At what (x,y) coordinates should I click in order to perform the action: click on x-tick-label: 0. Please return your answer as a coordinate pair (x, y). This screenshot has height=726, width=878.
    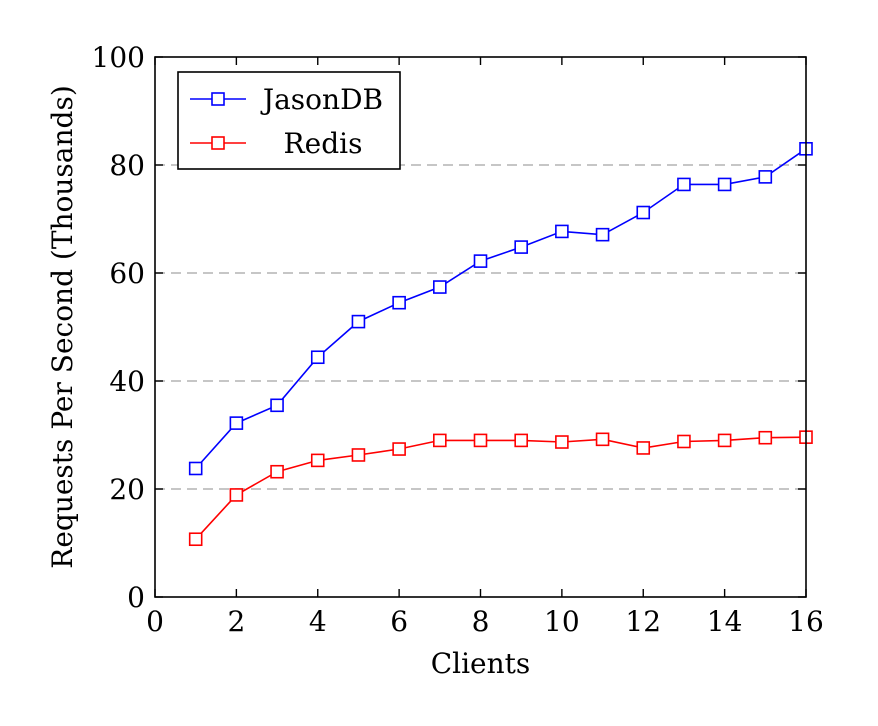
    Looking at the image, I should click on (155, 621).